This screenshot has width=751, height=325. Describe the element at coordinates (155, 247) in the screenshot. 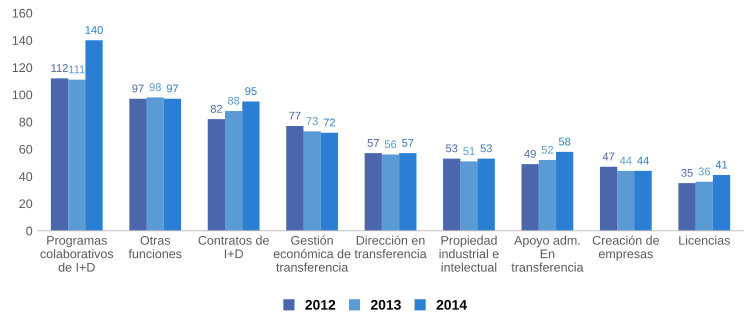

I see `x-tick-label: Otras funciones` at that location.